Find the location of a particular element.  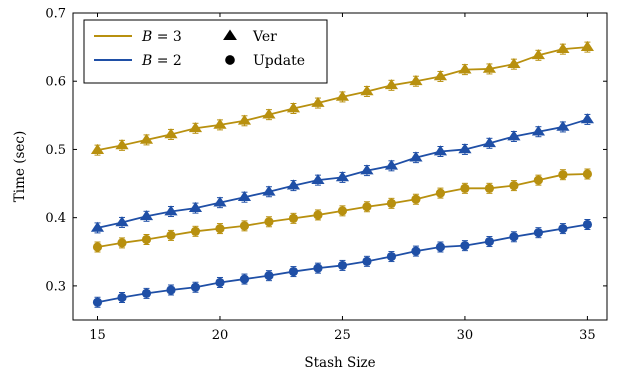

y-tick-label: 0.4 is located at coordinates (55, 218).